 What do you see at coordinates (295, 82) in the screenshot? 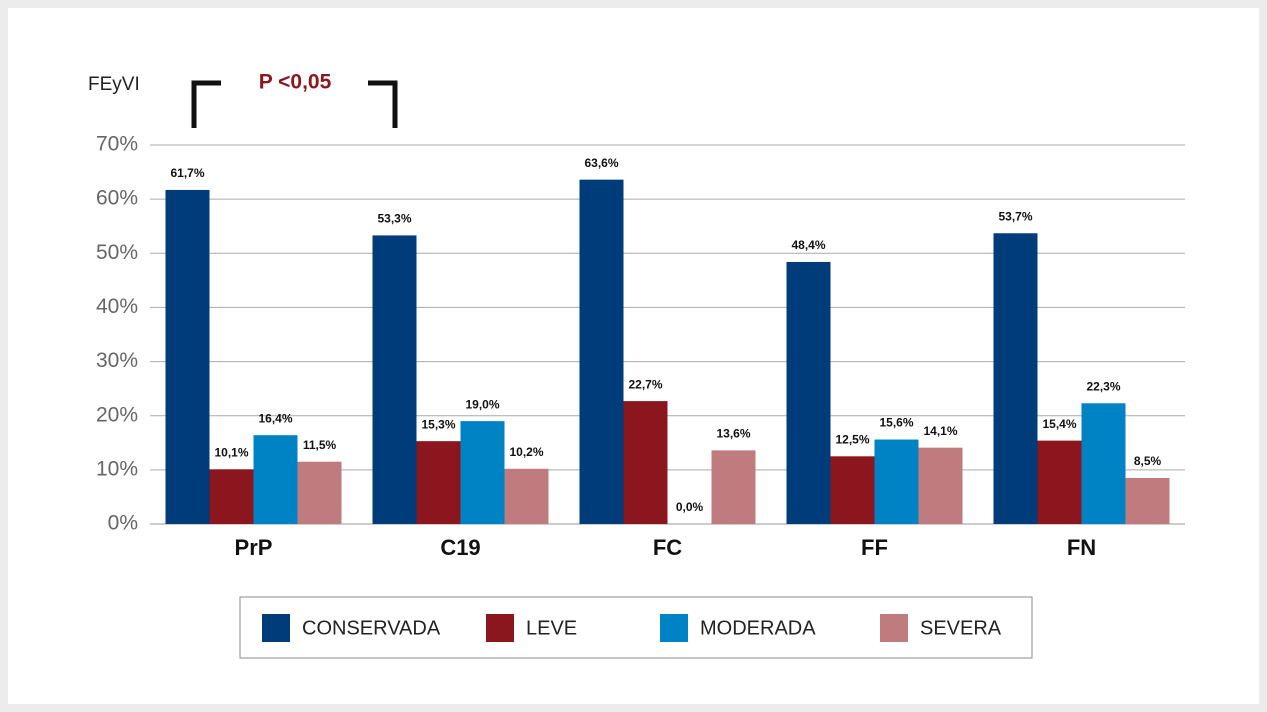
I see `annotation: P <0,05` at bounding box center [295, 82].